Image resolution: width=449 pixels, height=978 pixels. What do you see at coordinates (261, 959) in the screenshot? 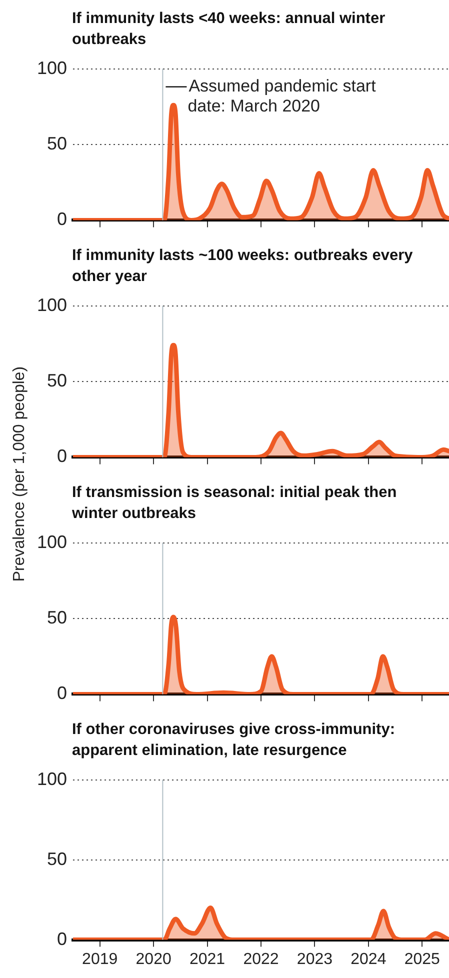
I see `x-tick-label: 2022` at bounding box center [261, 959].